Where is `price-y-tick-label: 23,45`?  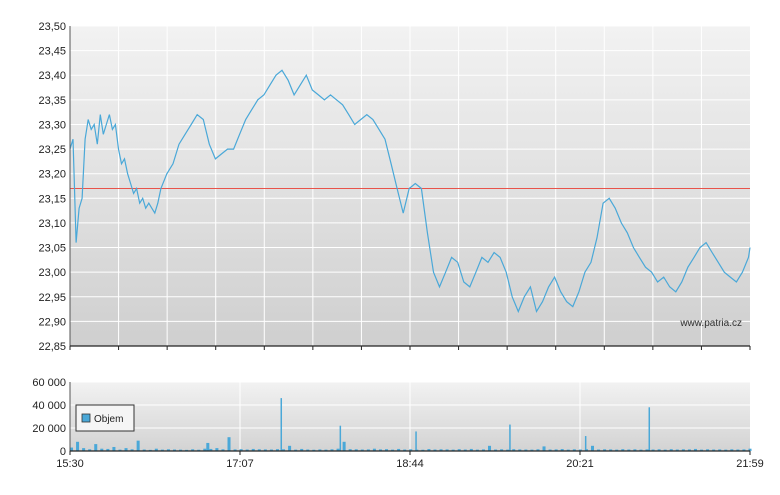
price-y-tick-label: 23,45 is located at coordinates (52, 52).